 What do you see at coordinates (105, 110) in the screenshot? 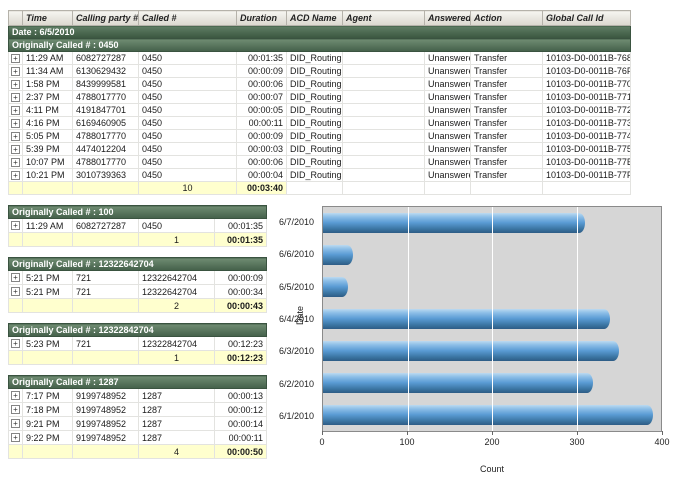
I see `calling-party-cell: 4191847701` at bounding box center [105, 110].